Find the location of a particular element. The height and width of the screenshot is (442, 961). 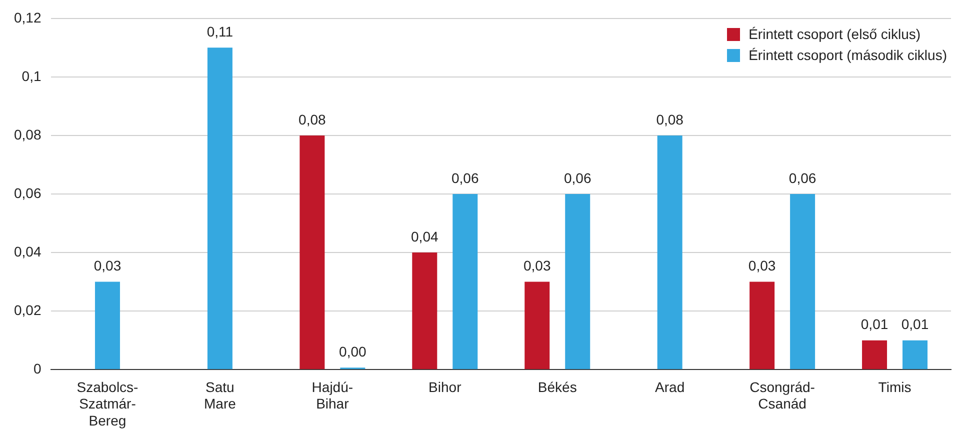

y-tick-label: 0,02 is located at coordinates (28, 310).